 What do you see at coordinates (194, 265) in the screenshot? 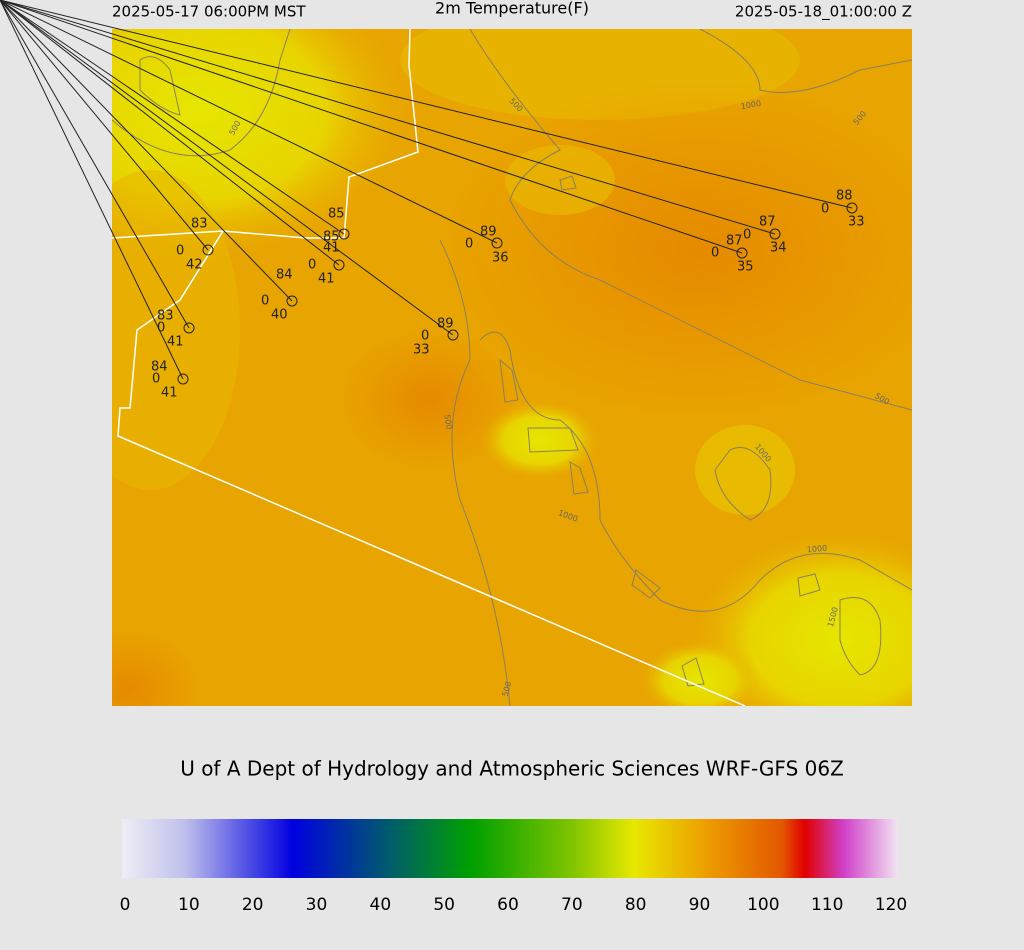
I see `station-dewpoint: 42` at bounding box center [194, 265].